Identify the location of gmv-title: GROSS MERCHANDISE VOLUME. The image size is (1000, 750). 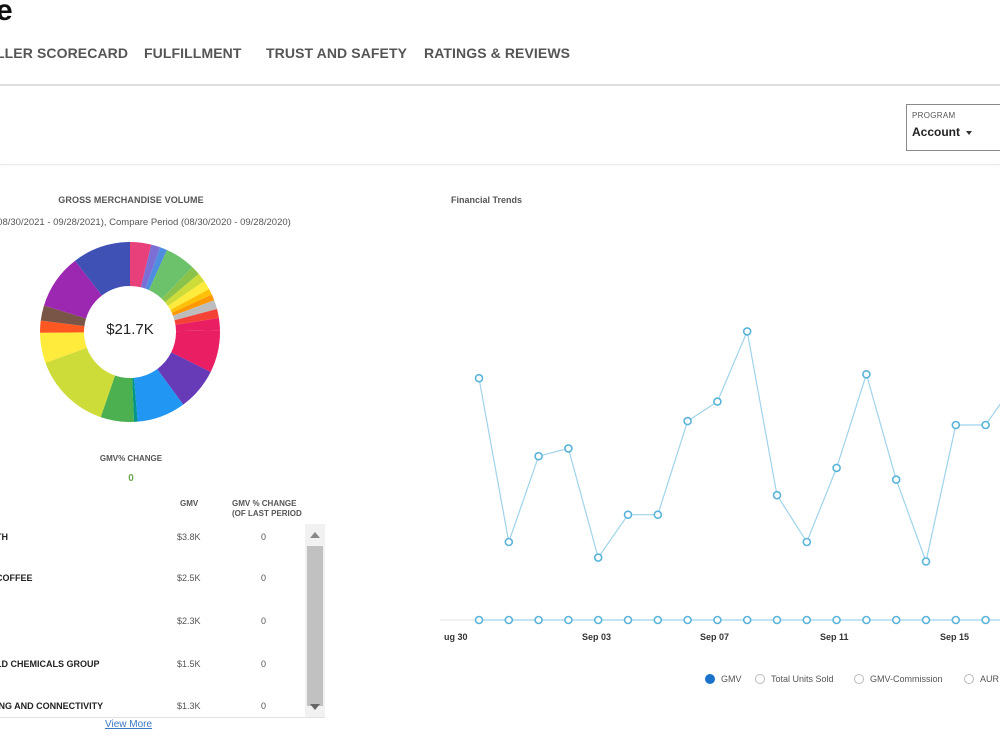
(131, 200).